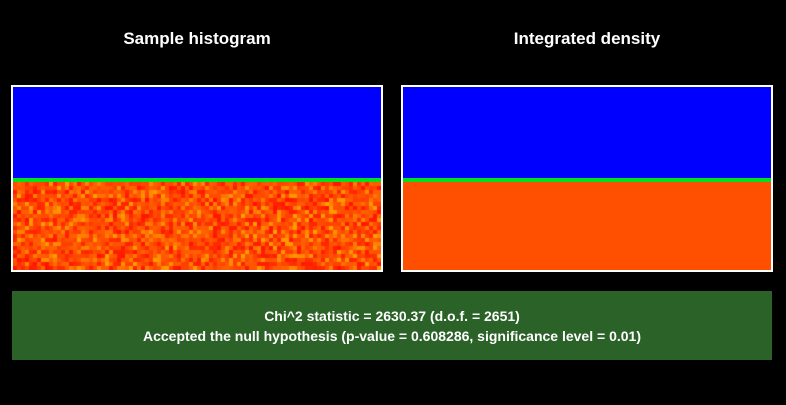 Image resolution: width=786 pixels, height=405 pixels. What do you see at coordinates (197, 39) in the screenshot?
I see `sample-histogram-title: Sample histogram` at bounding box center [197, 39].